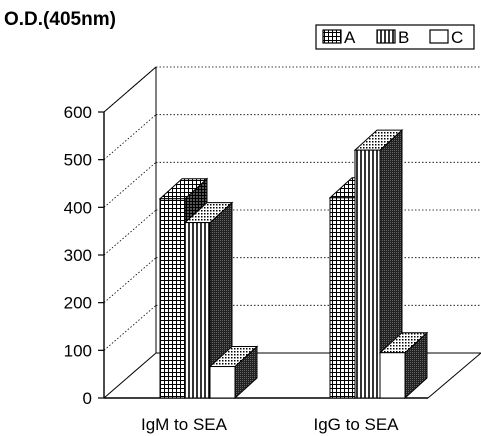  I want to click on bar-c-igm, so click(233, 372).